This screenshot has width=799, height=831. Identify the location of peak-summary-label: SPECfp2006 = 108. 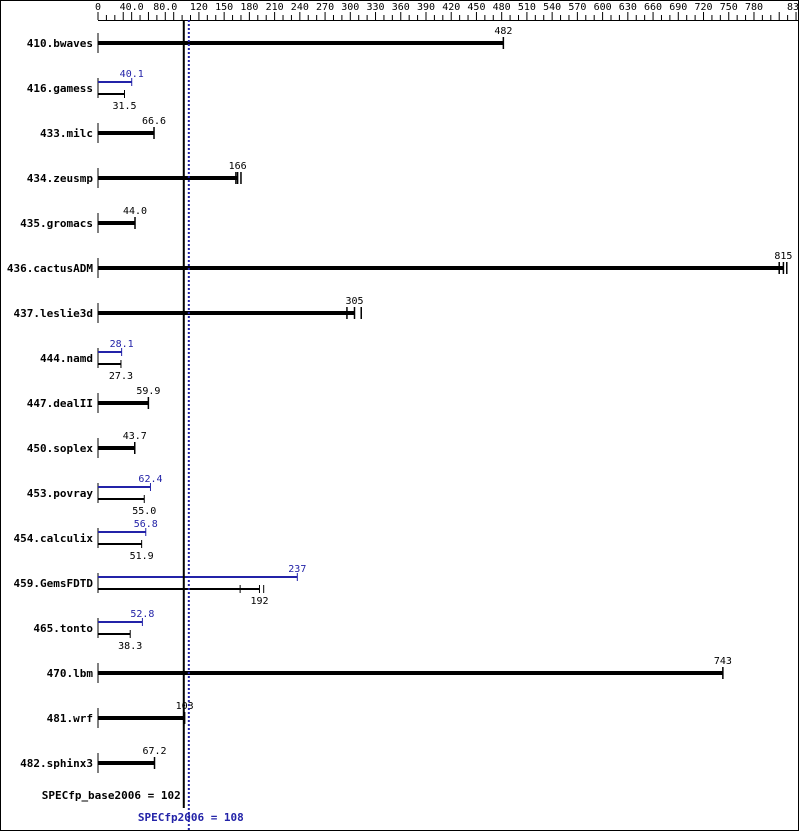
(191, 817).